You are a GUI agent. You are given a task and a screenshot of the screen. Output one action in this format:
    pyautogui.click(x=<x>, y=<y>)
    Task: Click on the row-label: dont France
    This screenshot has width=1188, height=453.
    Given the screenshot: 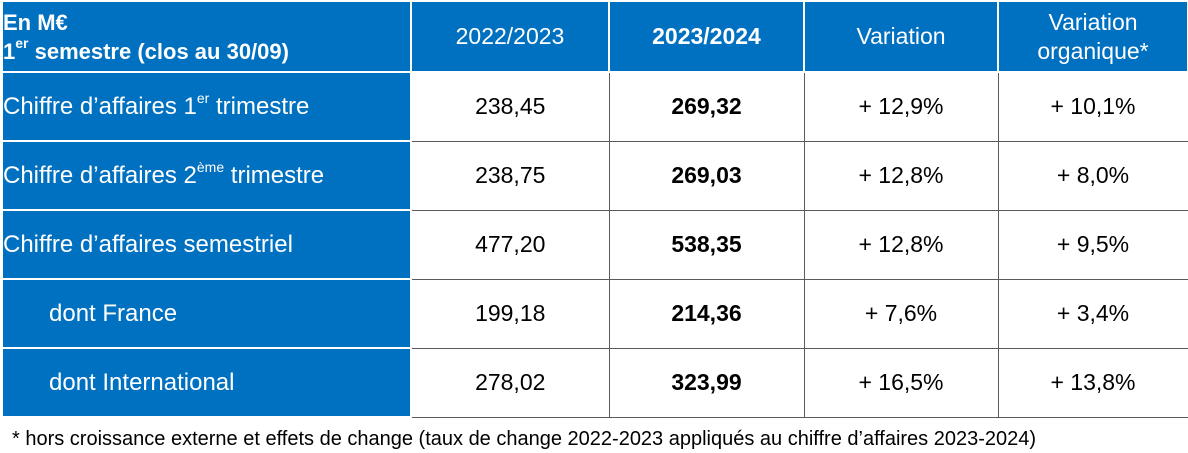 What is the action you would take?
    pyautogui.click(x=206, y=313)
    